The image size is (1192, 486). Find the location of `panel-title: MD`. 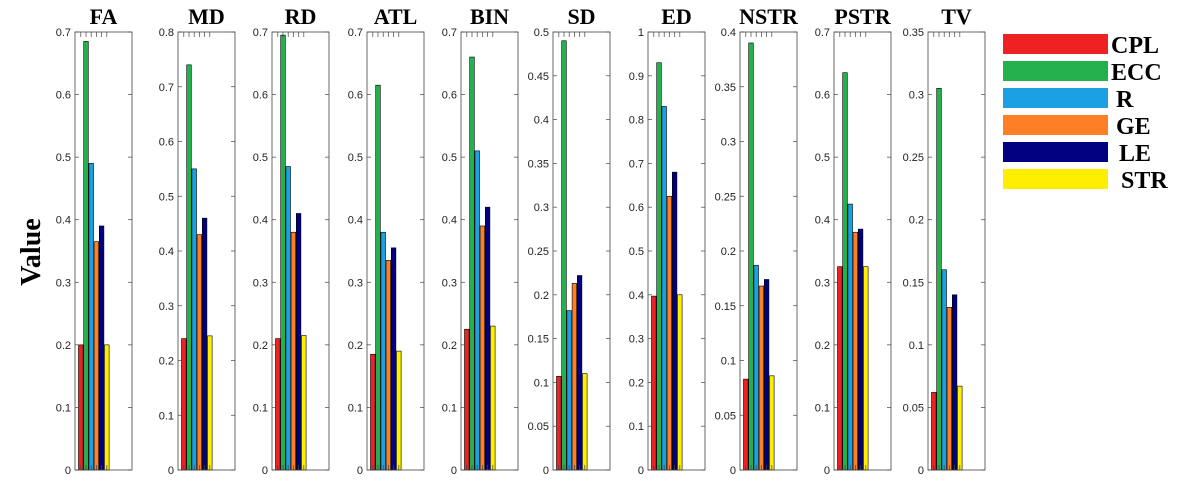

panel-title: MD is located at coordinates (206, 16).